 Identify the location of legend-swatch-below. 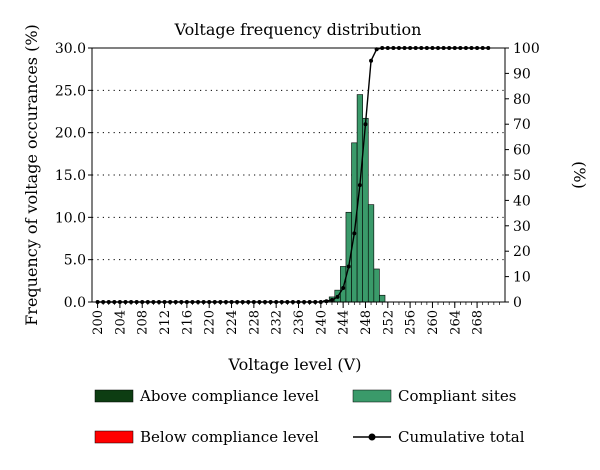
(114, 437).